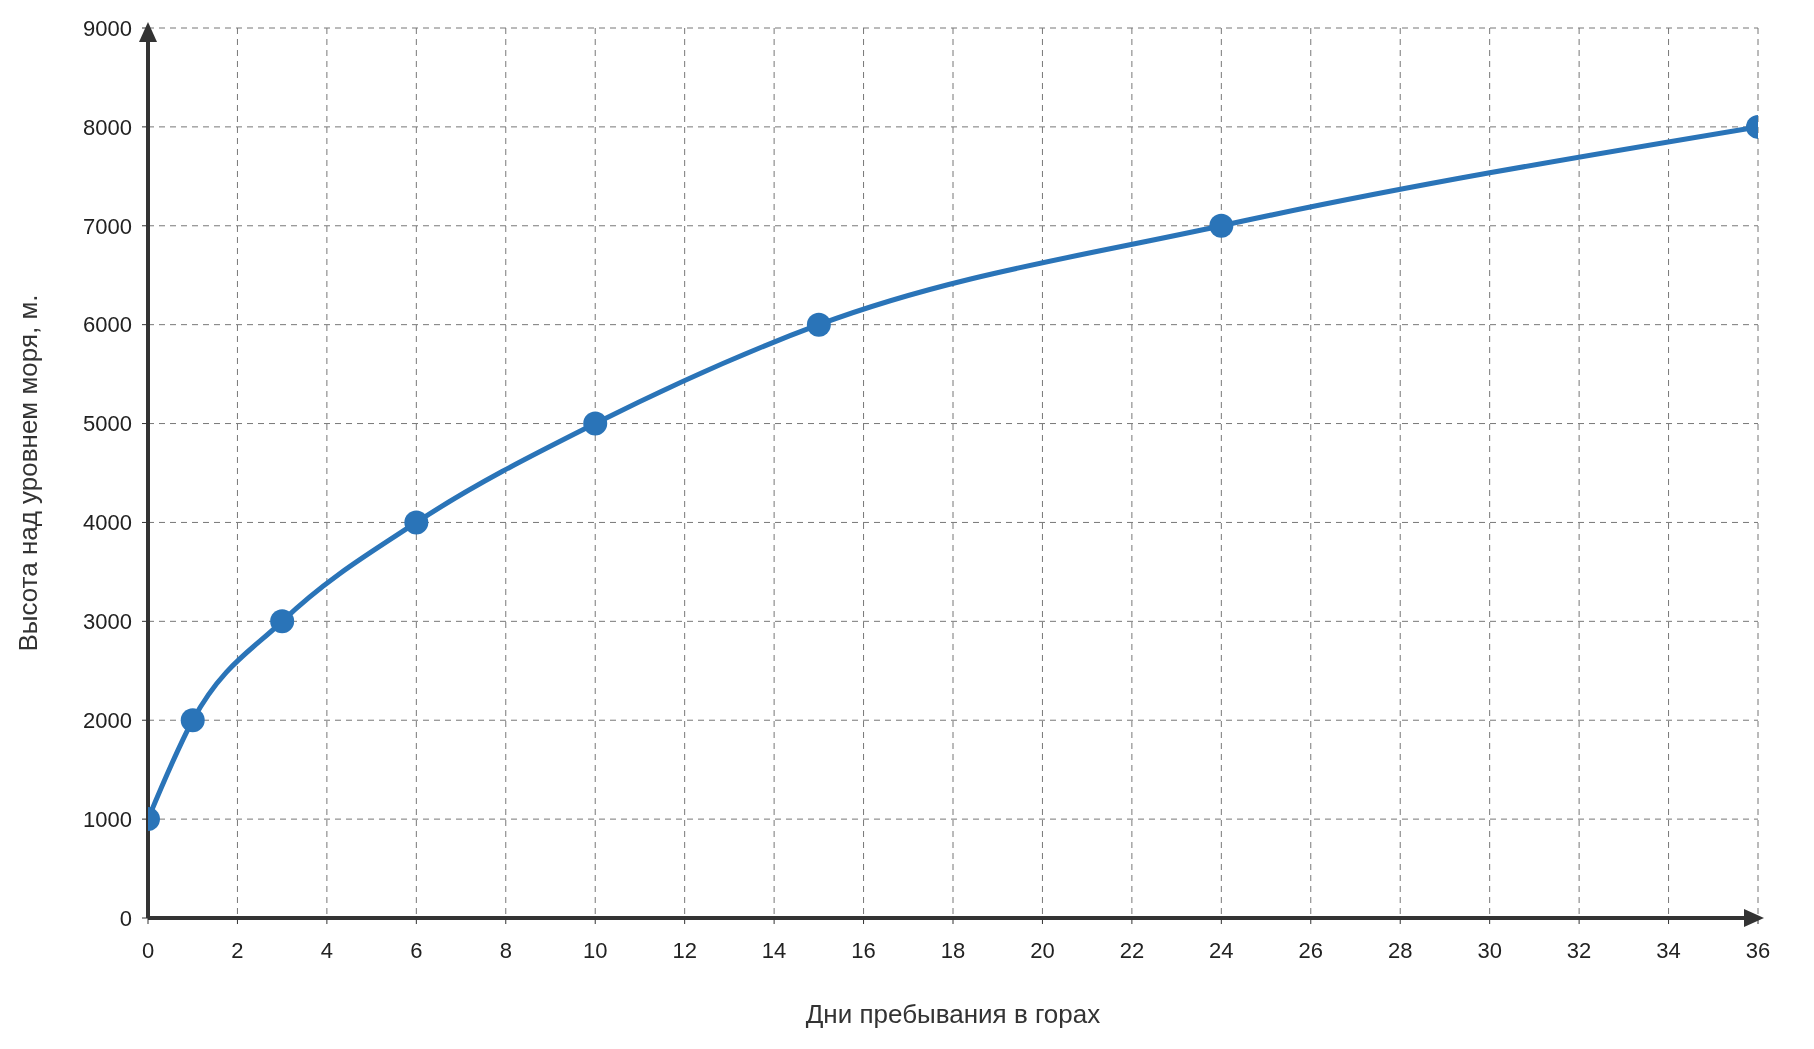  I want to click on x-tick-label: 30, so click(1489, 950).